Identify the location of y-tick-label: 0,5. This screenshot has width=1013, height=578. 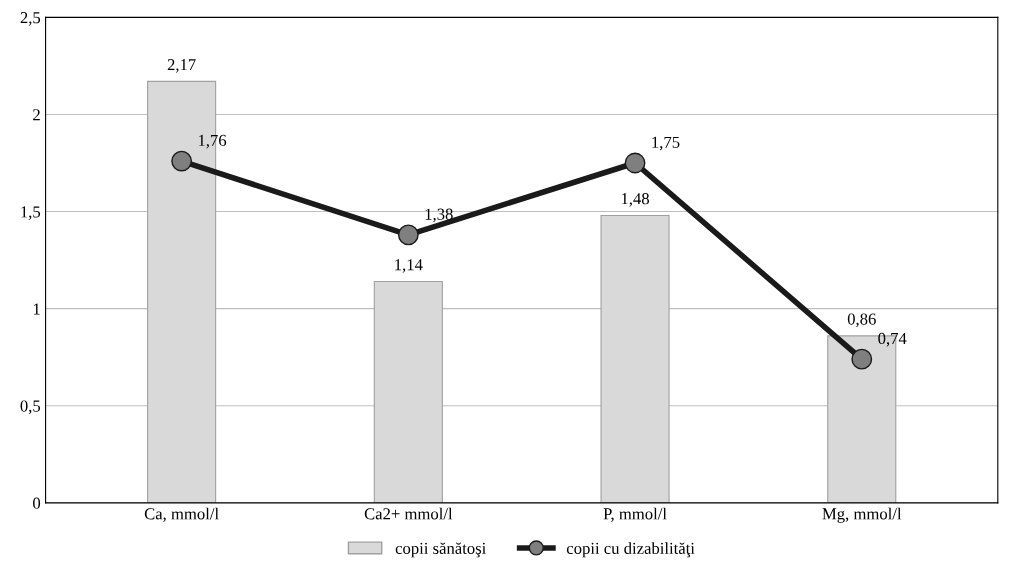
(30, 407).